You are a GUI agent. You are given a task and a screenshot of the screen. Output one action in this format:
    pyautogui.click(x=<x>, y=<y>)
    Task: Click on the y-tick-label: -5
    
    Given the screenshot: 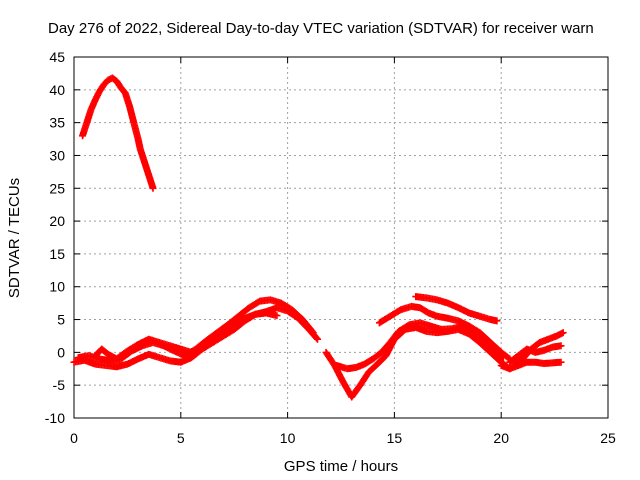 What is the action you would take?
    pyautogui.click(x=59, y=385)
    